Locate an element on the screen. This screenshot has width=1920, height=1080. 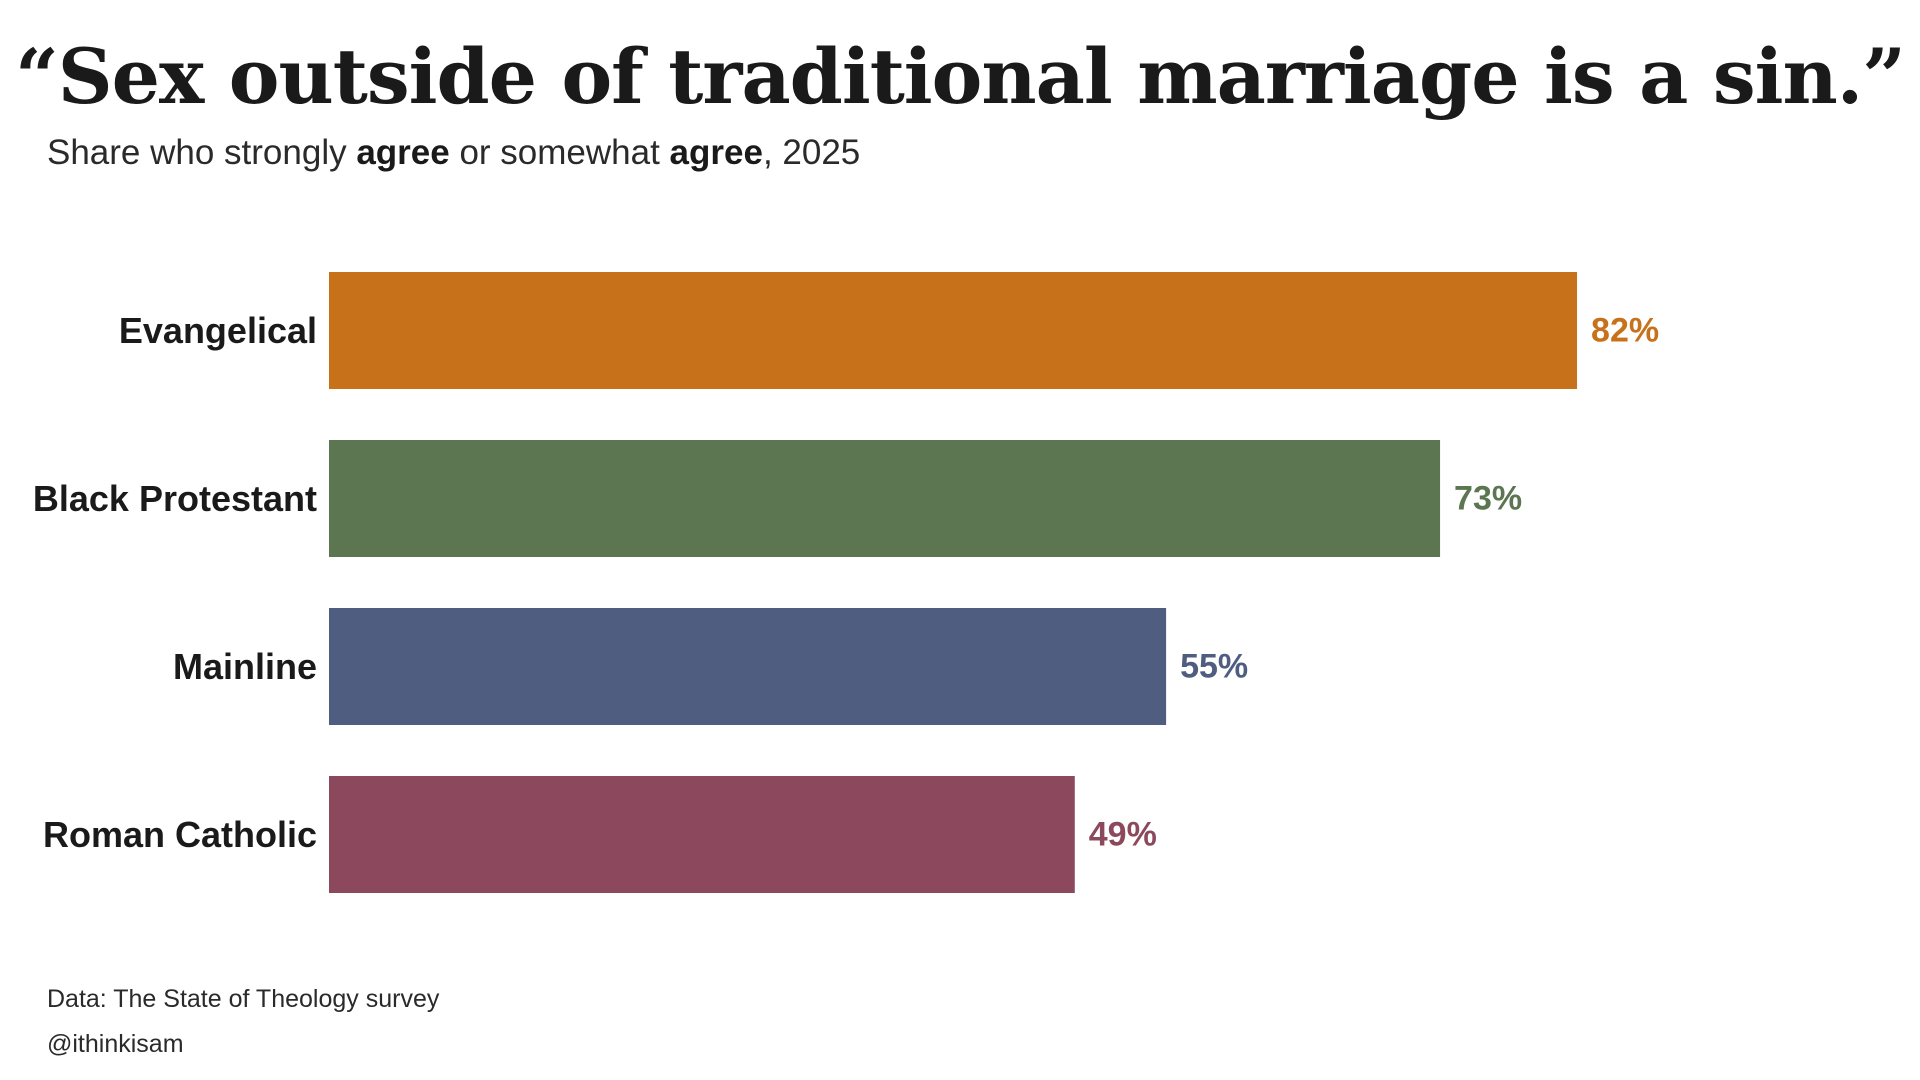
data-source: Data: The State of Theology survey is located at coordinates (243, 999).